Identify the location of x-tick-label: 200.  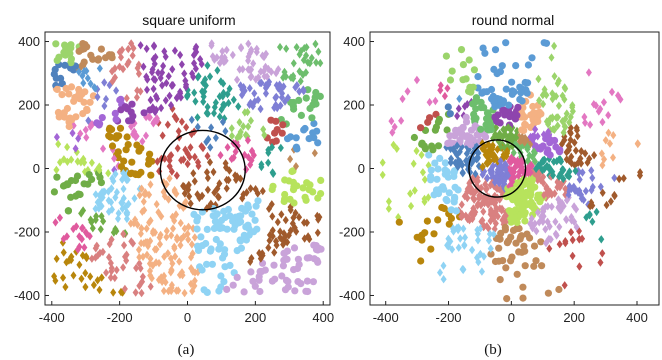
(574, 317).